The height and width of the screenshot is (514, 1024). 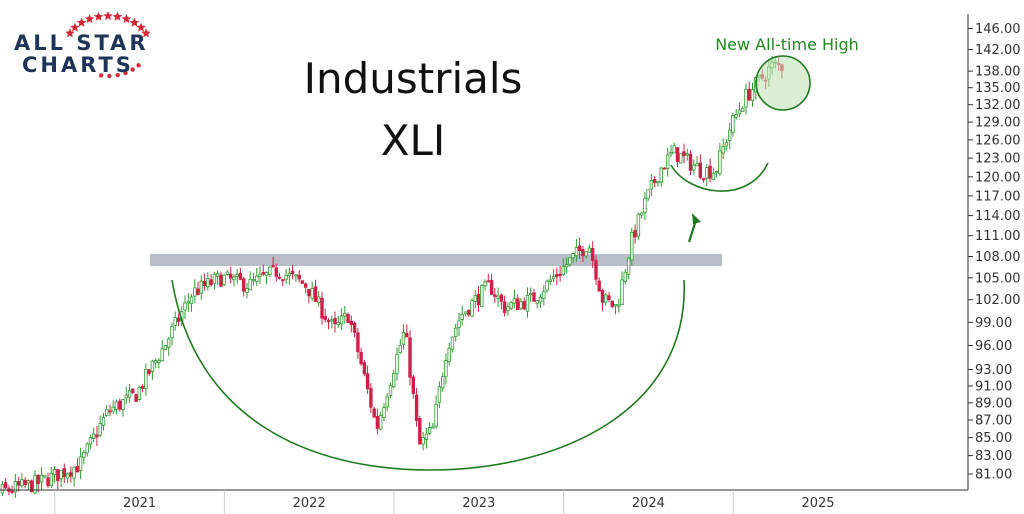 What do you see at coordinates (993, 403) in the screenshot?
I see `y-tick-label: 89.00` at bounding box center [993, 403].